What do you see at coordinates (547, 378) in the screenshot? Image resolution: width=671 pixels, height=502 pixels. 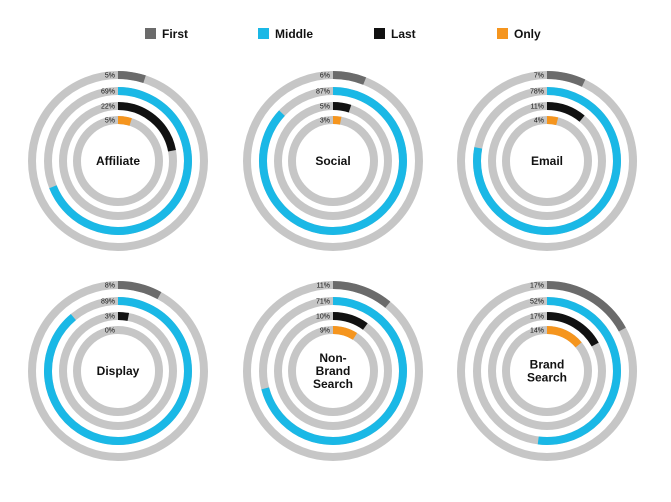 I see `chart-label-5-1: Search` at bounding box center [547, 378].